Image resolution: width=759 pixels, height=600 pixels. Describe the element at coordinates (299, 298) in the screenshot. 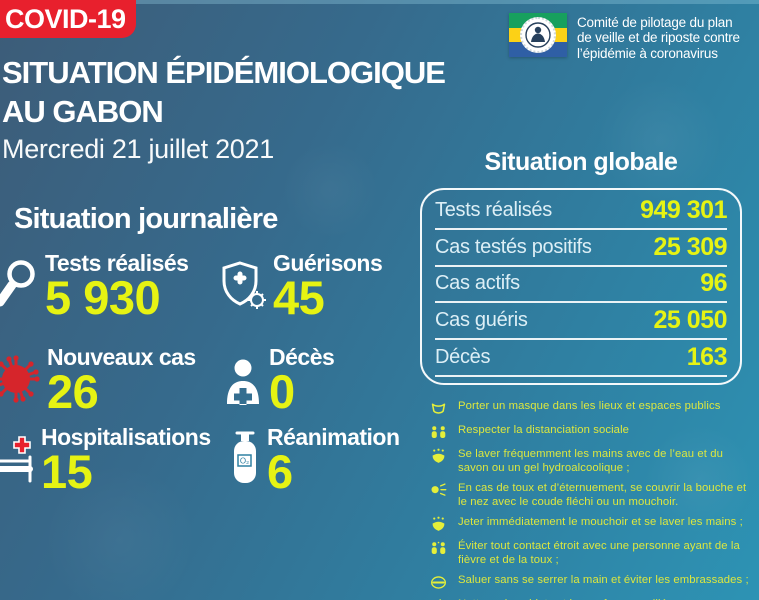

I see `stat-value: 45` at that location.